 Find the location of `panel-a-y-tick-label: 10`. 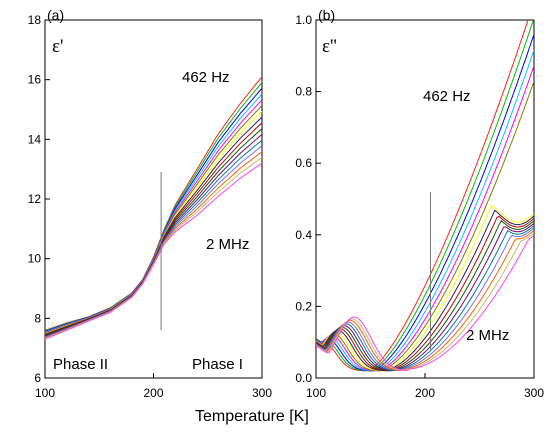

panel-a-y-tick-label: 10 is located at coordinates (35, 259).